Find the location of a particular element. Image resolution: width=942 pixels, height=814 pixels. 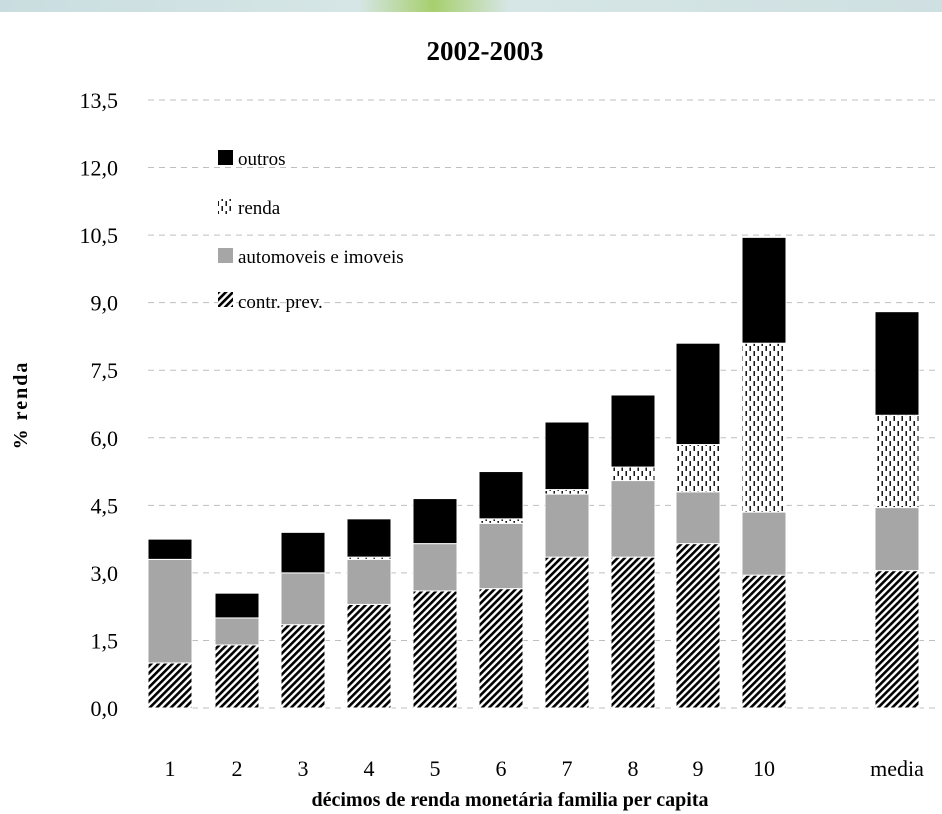

legend-item-outros: outros is located at coordinates (252, 159).